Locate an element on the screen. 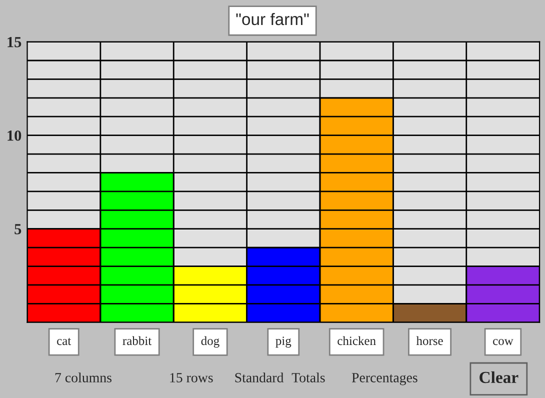 This screenshot has height=398, width=545. x-tick-label: horse is located at coordinates (429, 341).